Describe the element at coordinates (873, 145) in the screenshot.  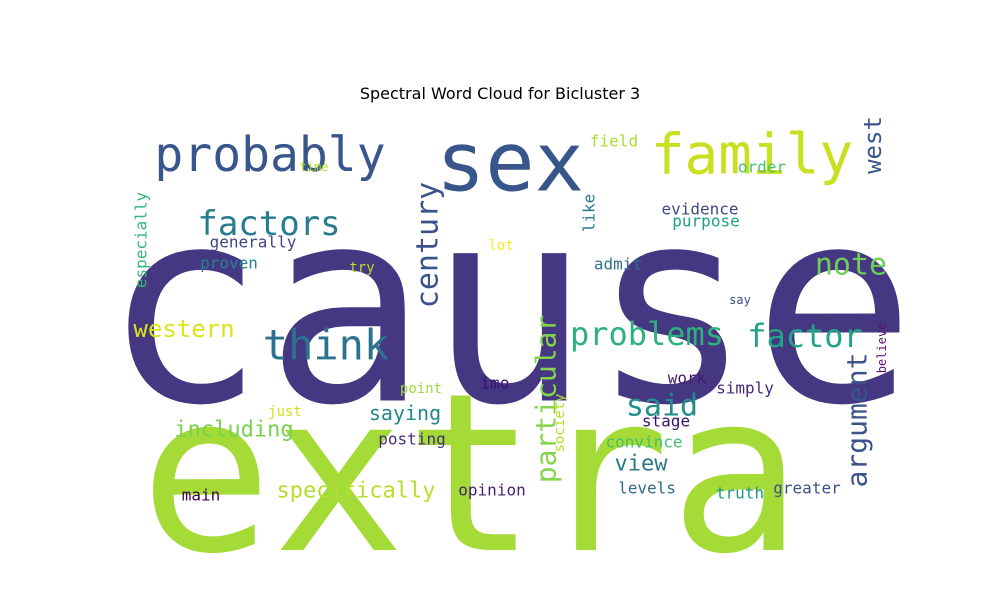
I see `word-west: west` at that location.